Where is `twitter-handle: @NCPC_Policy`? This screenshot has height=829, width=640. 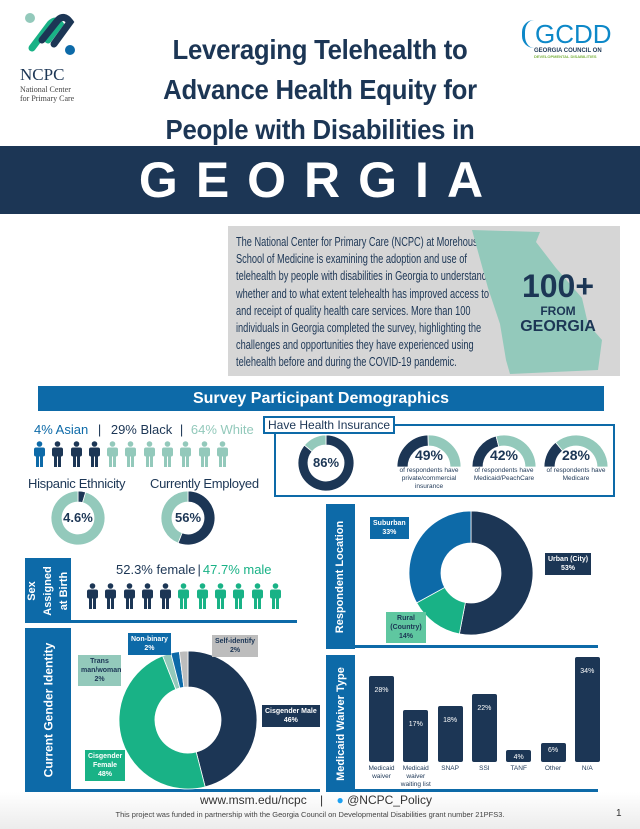 twitter-handle: @NCPC_Policy is located at coordinates (389, 800).